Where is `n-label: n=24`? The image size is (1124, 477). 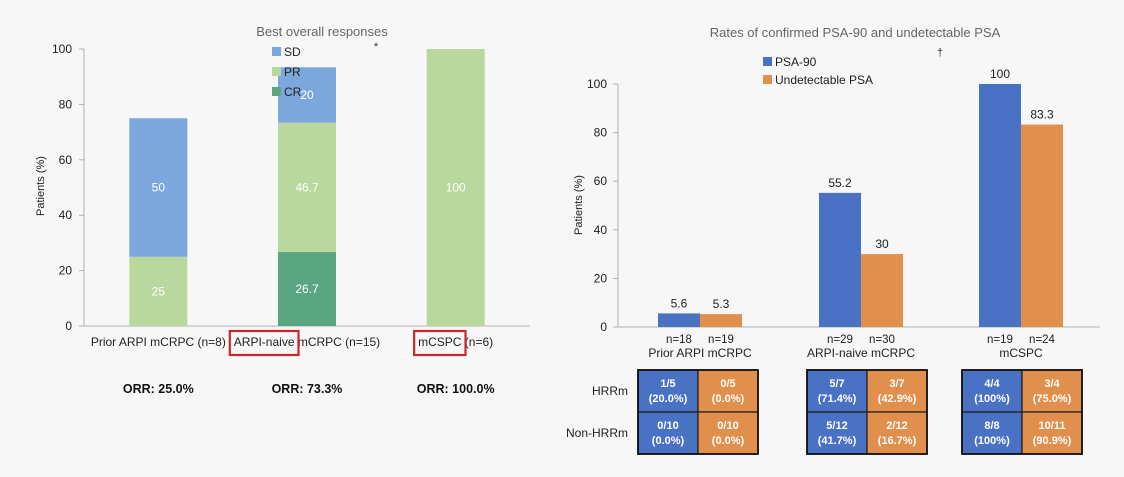
n-label: n=24 is located at coordinates (1042, 340).